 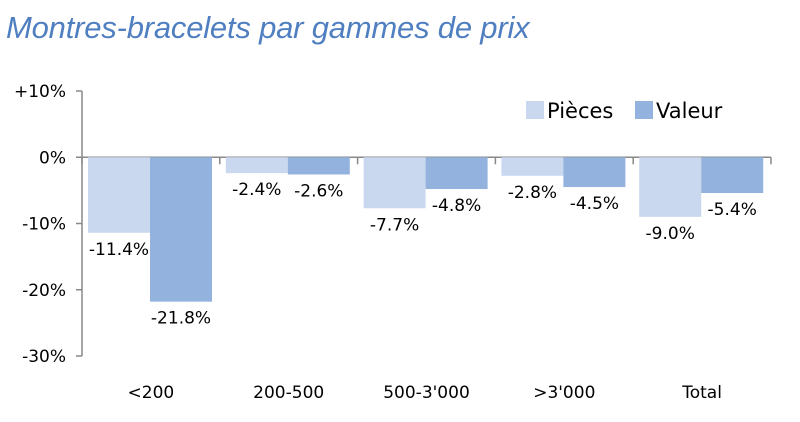 I want to click on data-label: -4.5%, so click(x=594, y=204).